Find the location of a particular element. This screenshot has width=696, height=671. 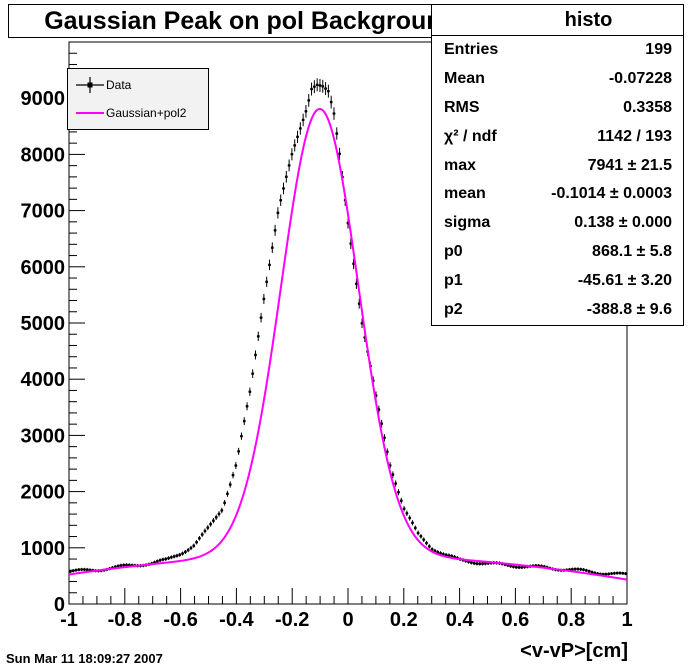

y-tick-label: 9000 is located at coordinates (43, 99).